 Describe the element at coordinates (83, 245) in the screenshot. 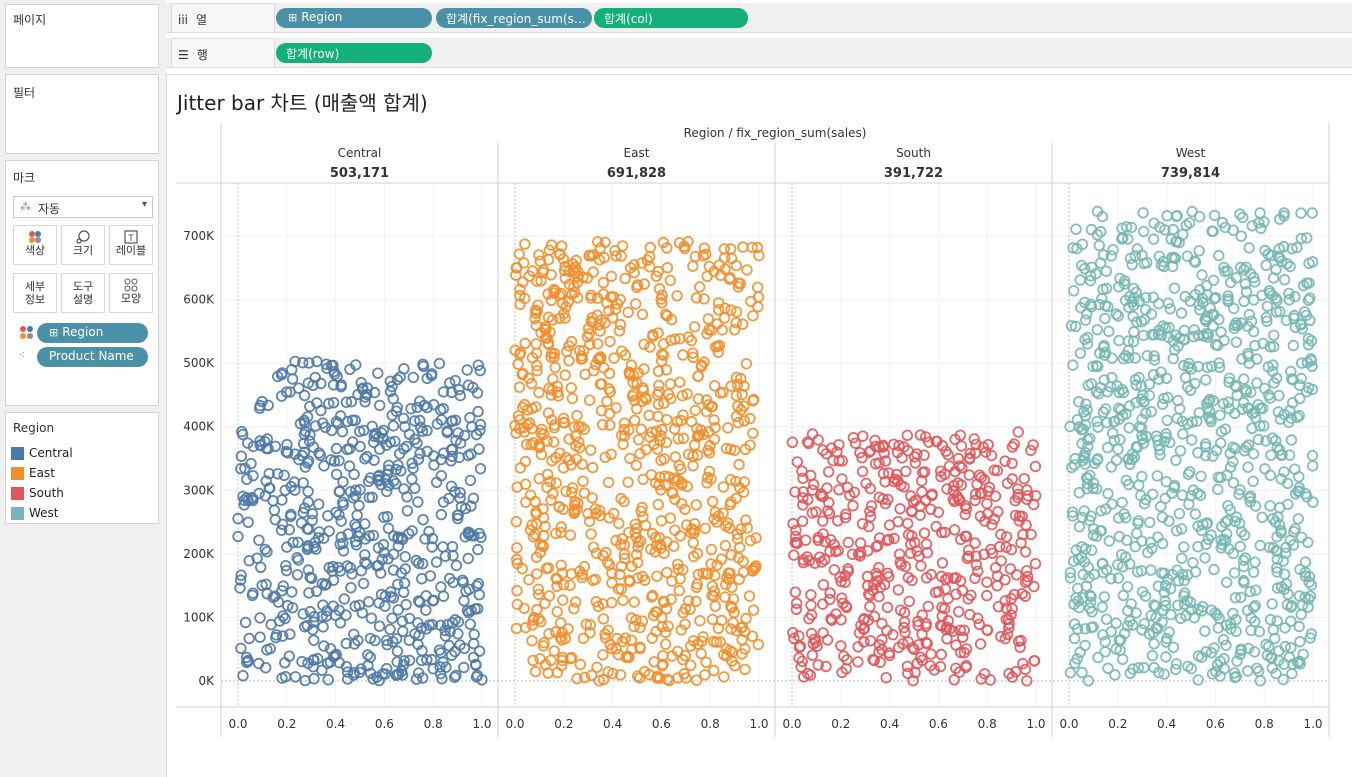

I see `size-button: 크기` at that location.